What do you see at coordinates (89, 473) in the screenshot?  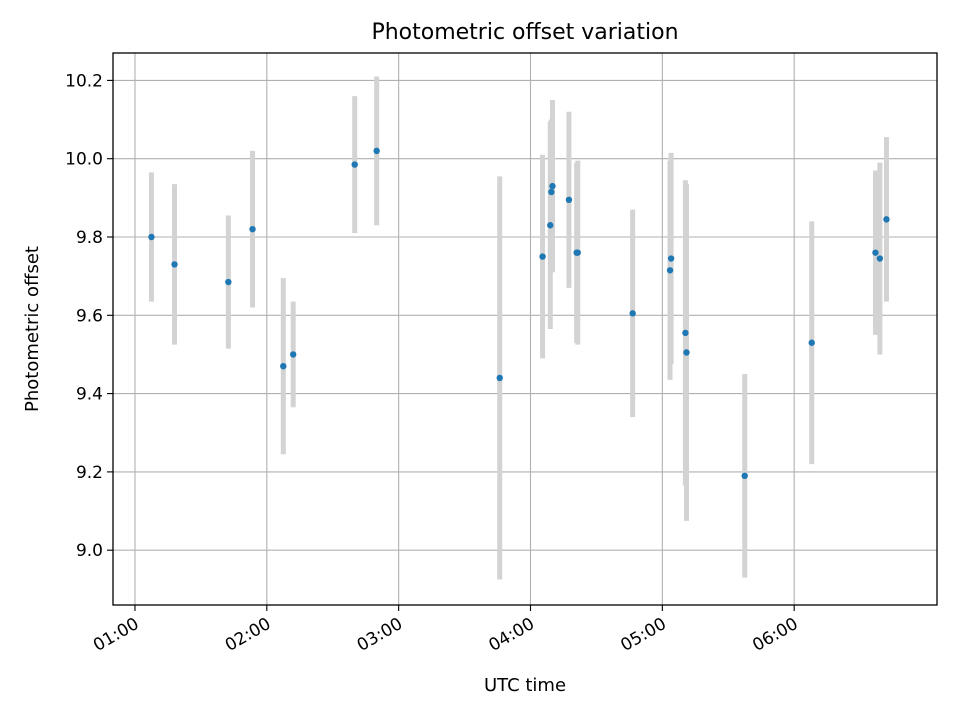 I see `y-tick-label: 9.2` at bounding box center [89, 473].